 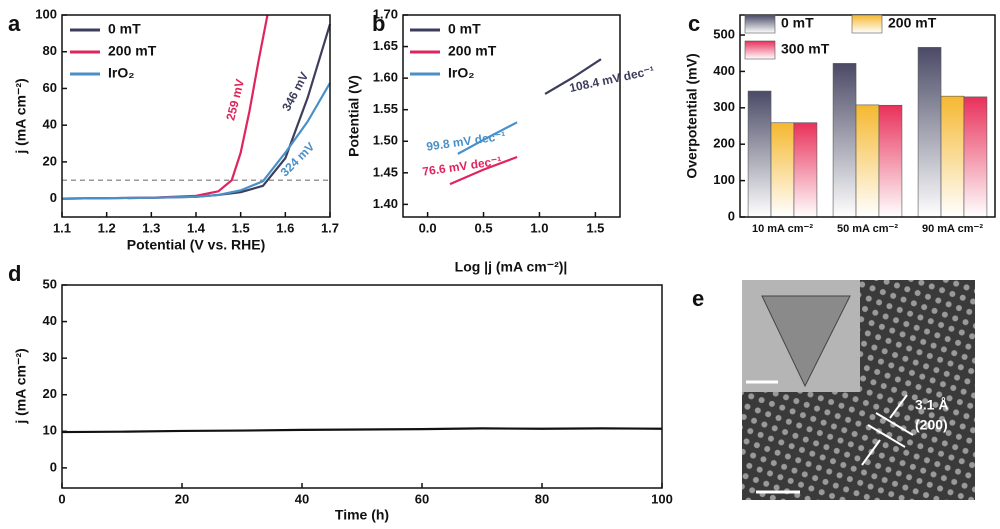 What do you see at coordinates (354, 116) in the screenshot?
I see `y-axis-label: Potential (V)` at bounding box center [354, 116].